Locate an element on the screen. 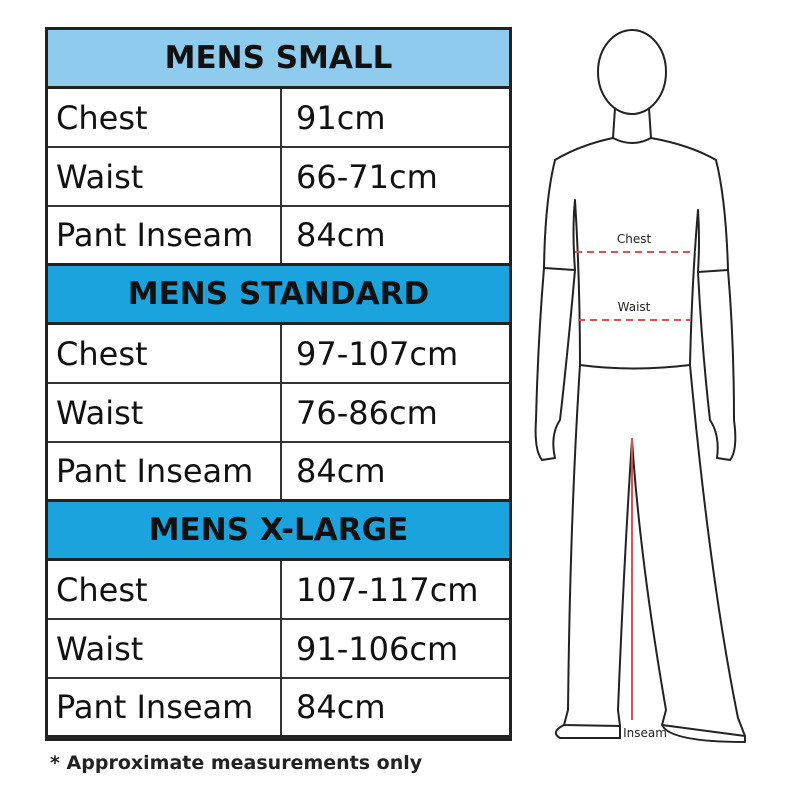 This screenshot has width=800, height=800. neck-outline is located at coordinates (632, 123).